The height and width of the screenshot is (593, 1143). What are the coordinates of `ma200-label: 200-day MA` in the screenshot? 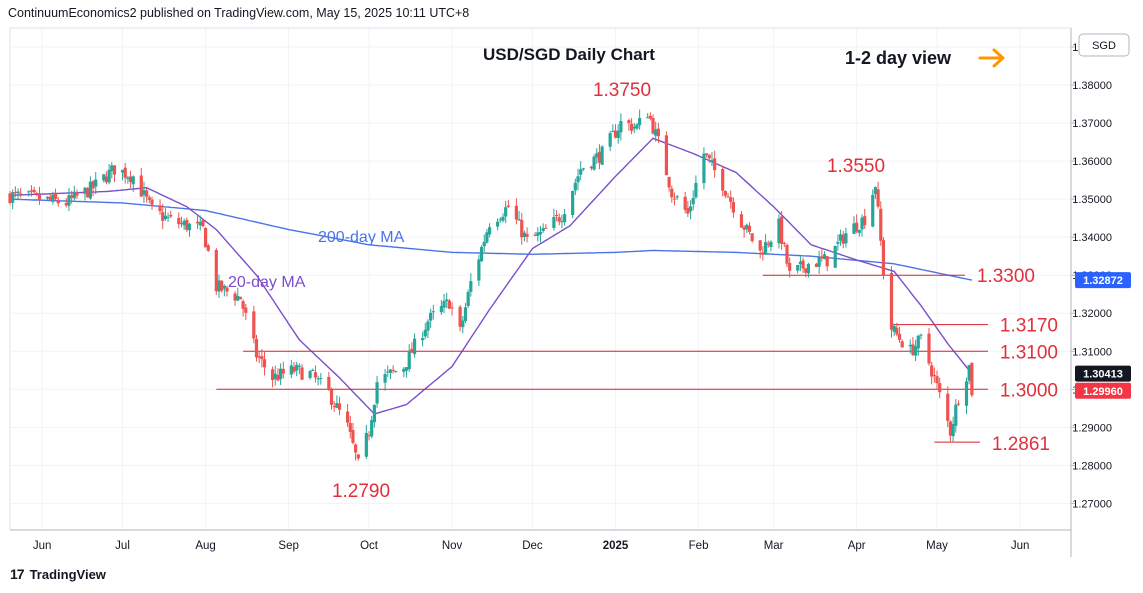 It's located at (361, 237).